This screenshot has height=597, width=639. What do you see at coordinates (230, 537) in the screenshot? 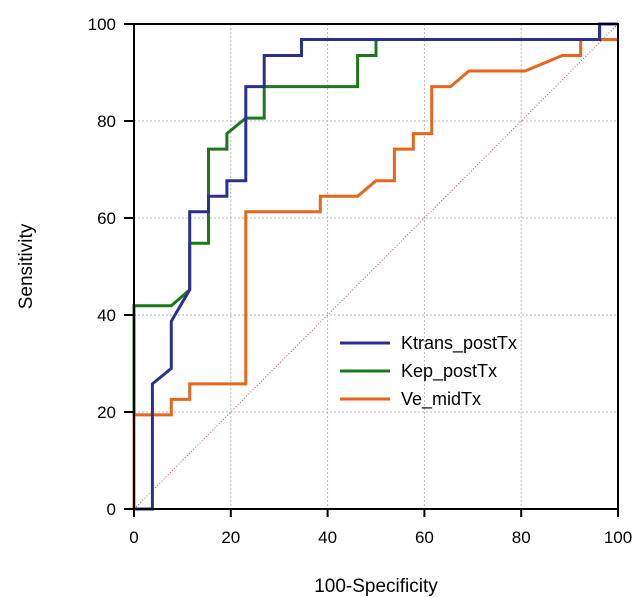
I see `x-tick-label: 20` at bounding box center [230, 537].